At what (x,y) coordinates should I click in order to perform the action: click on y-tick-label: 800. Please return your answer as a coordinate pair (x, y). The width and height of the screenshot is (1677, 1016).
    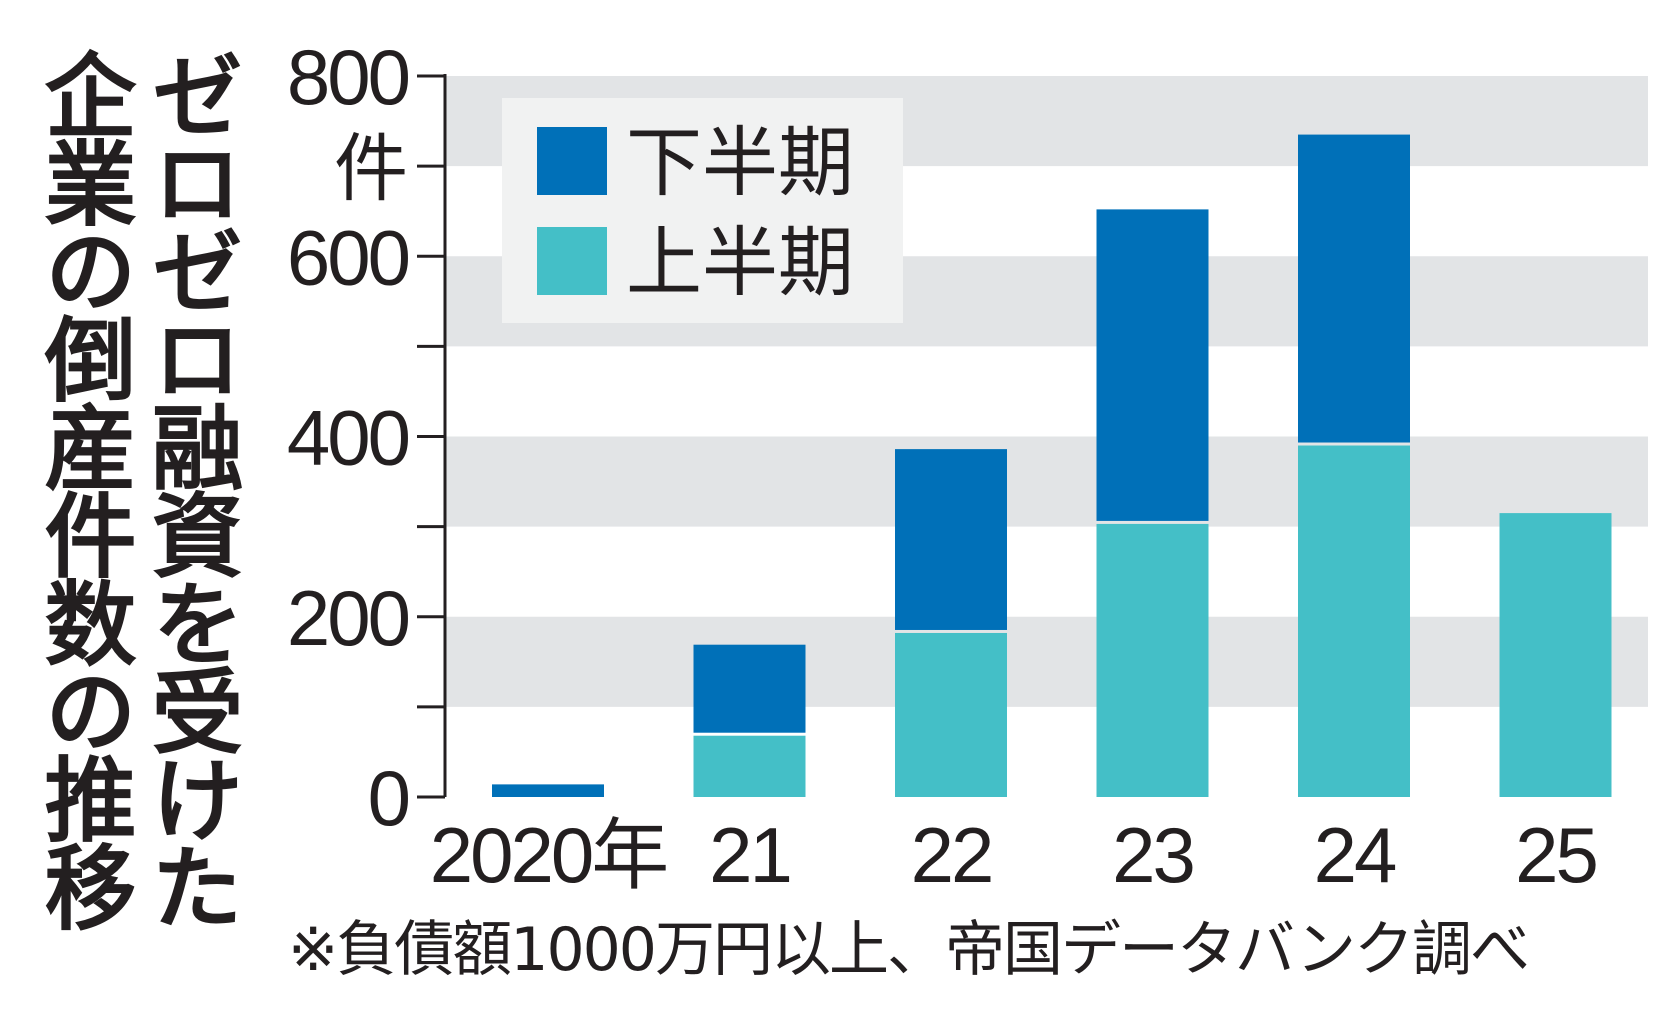
    Looking at the image, I should click on (348, 77).